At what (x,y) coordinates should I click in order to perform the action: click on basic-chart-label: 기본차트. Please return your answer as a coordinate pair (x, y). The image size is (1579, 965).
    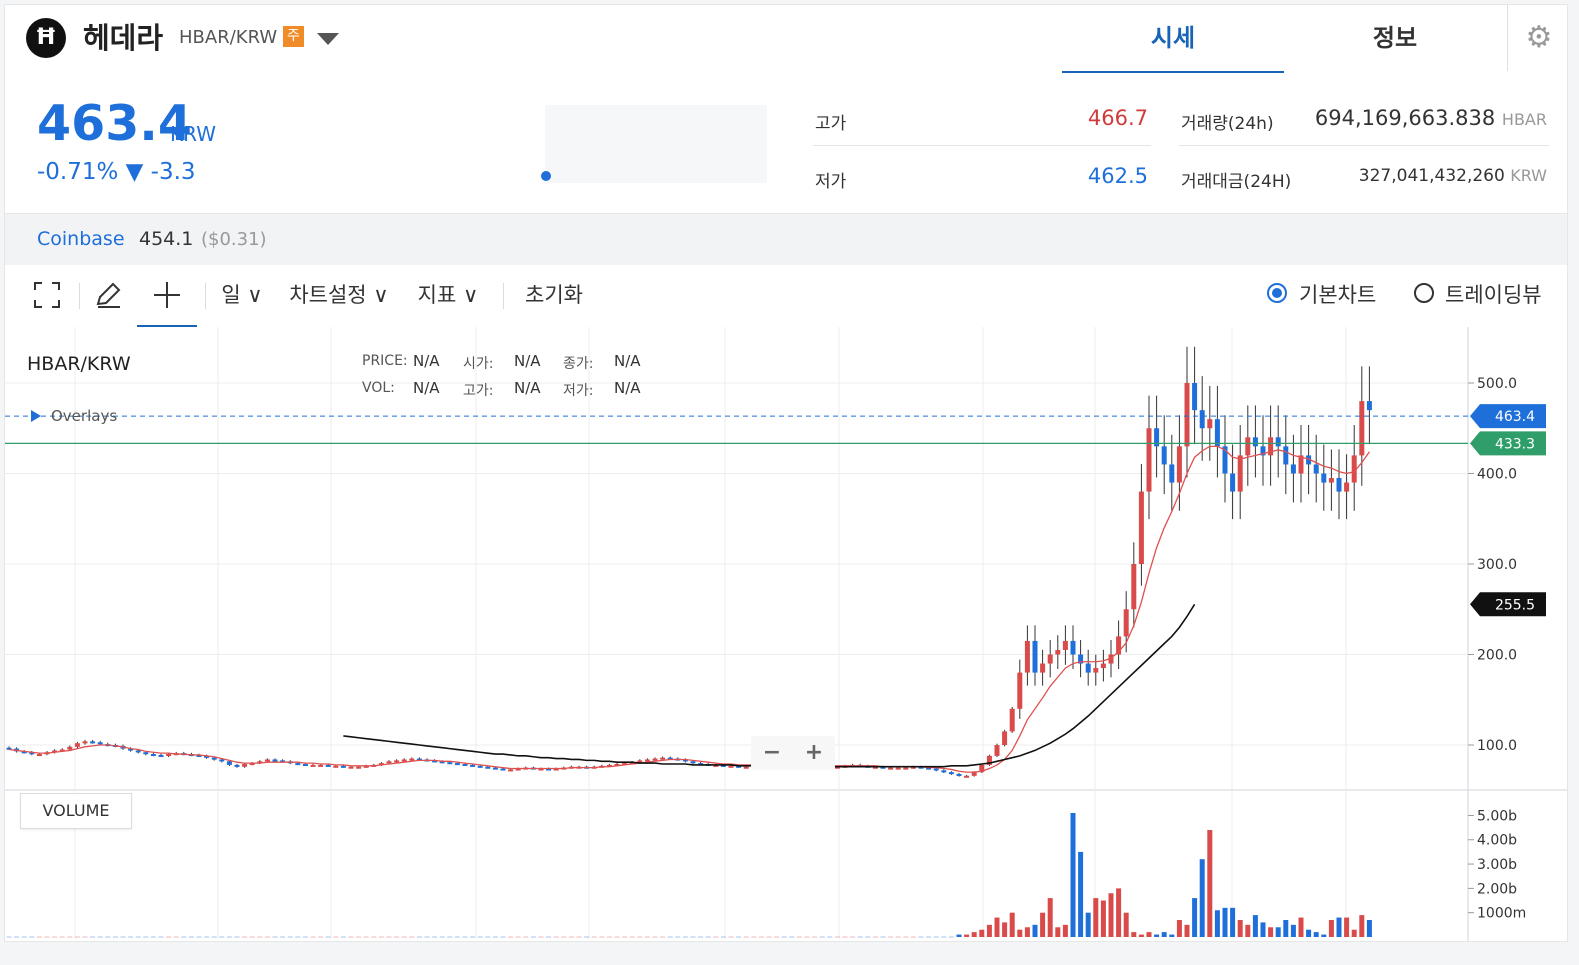
    Looking at the image, I should click on (1338, 295).